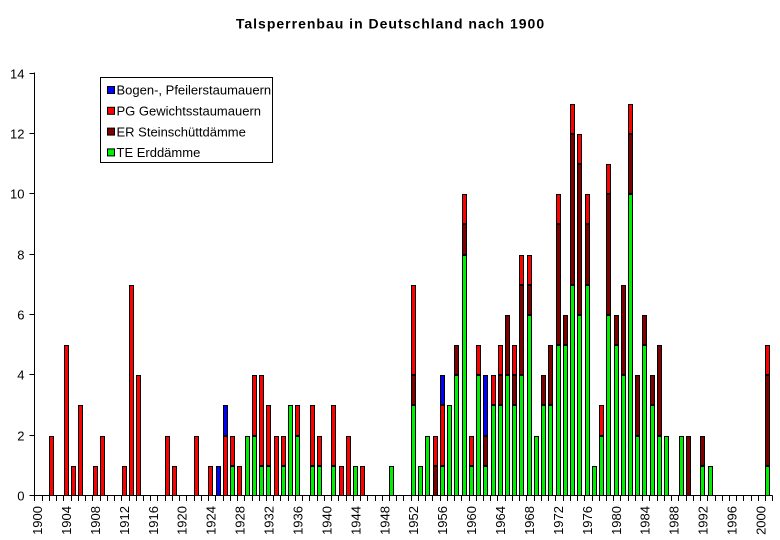 This screenshot has width=780, height=540. What do you see at coordinates (500, 520) in the screenshot?
I see `svg-text: 1964` at bounding box center [500, 520].